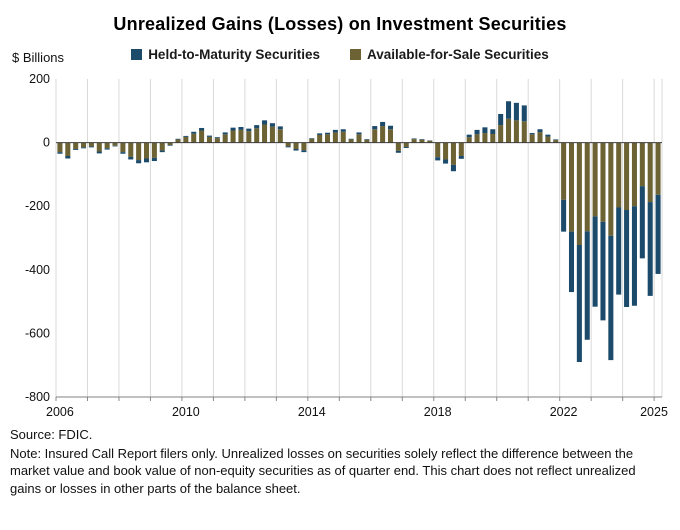 This screenshot has width=680, height=530. Describe the element at coordinates (355, 54) in the screenshot. I see `legend-swatch-available-for-sale-icon` at that location.